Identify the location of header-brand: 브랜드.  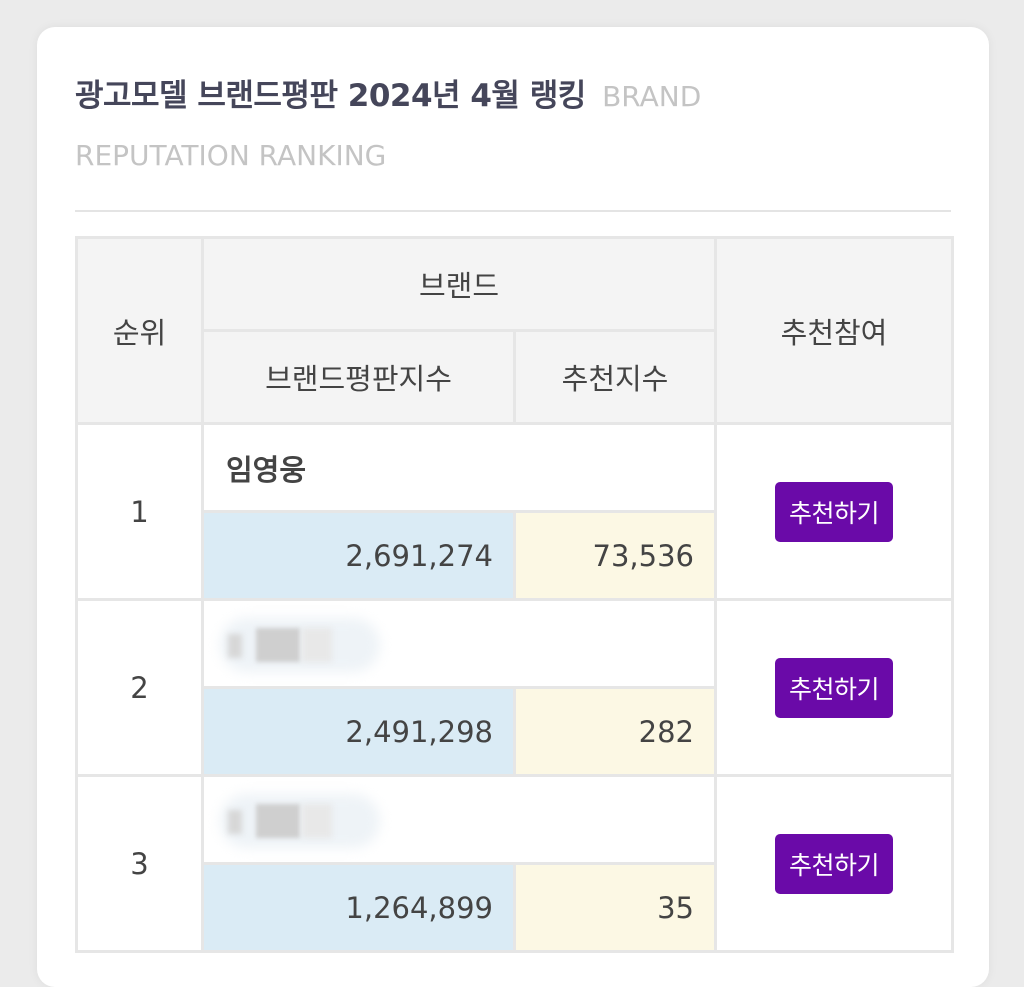
(459, 284).